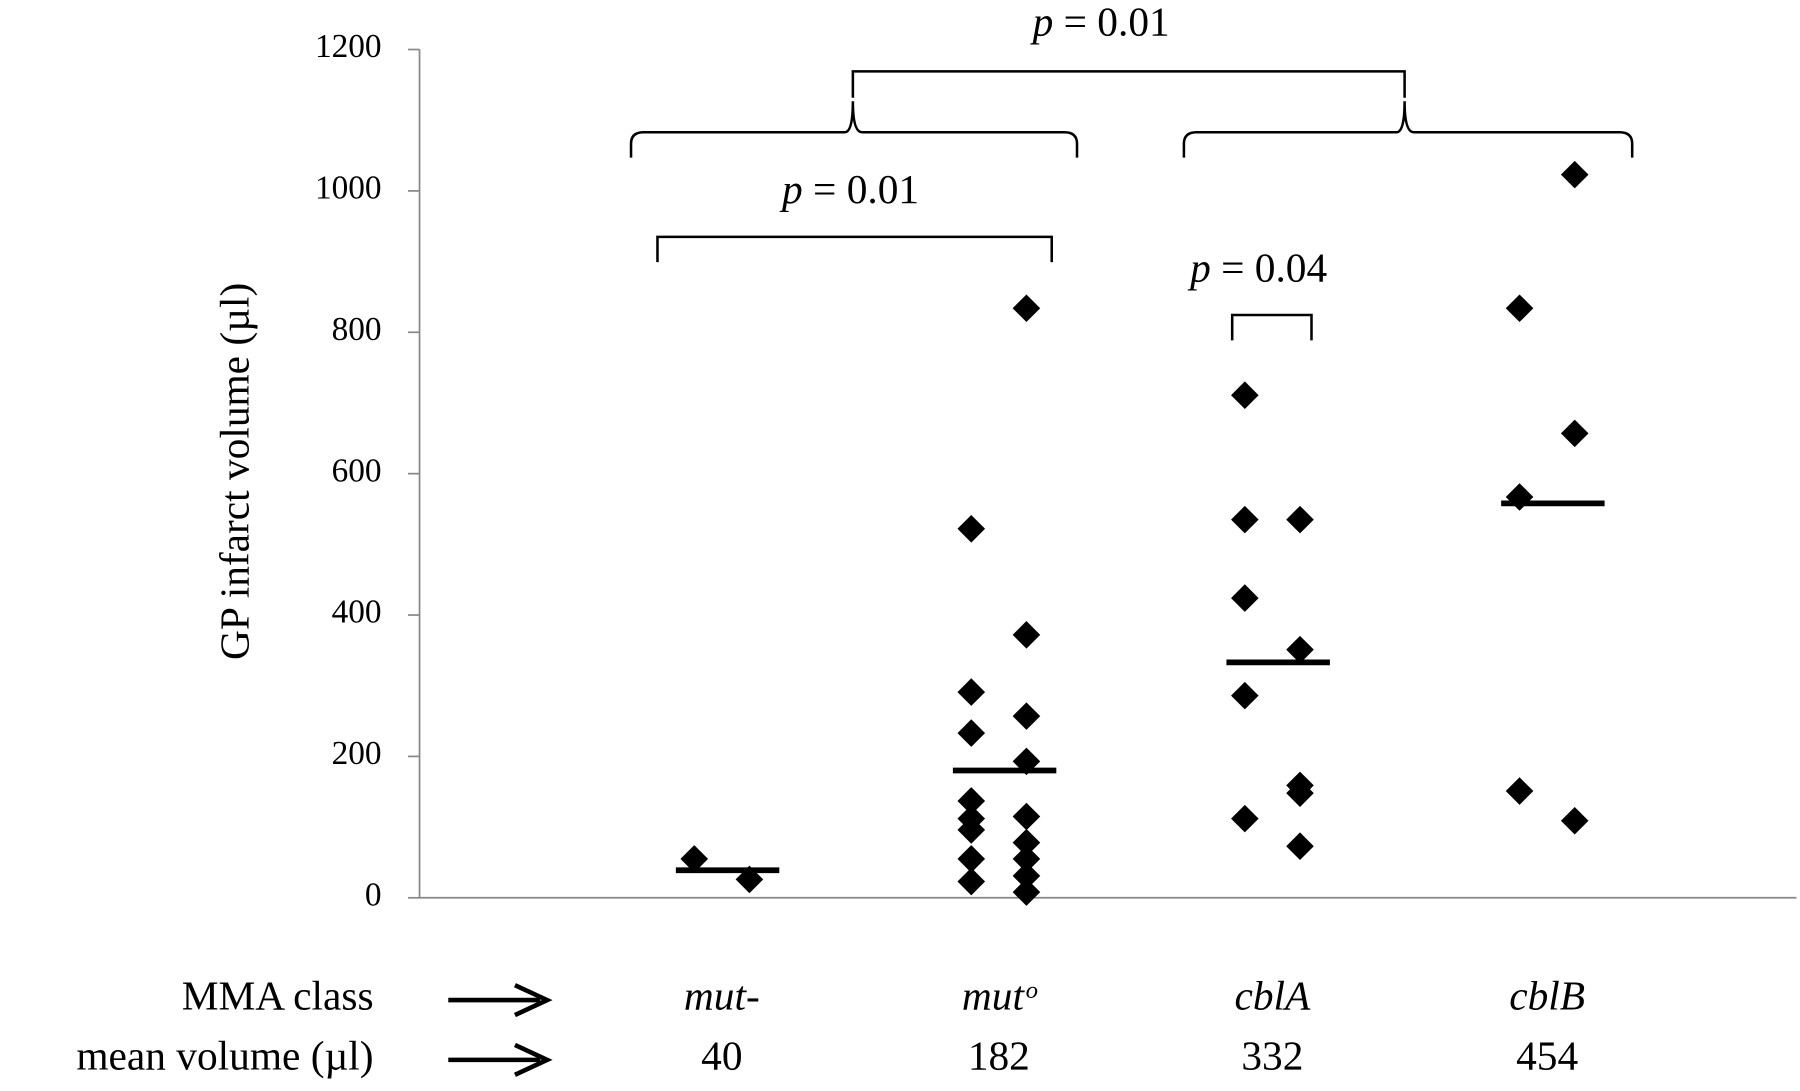  What do you see at coordinates (1273, 996) in the screenshot?
I see `category-label: cblA` at bounding box center [1273, 996].